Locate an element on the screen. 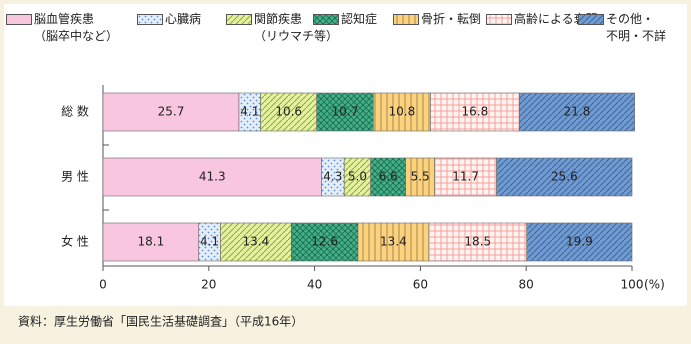 Image resolution: width=691 pixels, height=344 pixels. value-label: 5.5 is located at coordinates (420, 177).